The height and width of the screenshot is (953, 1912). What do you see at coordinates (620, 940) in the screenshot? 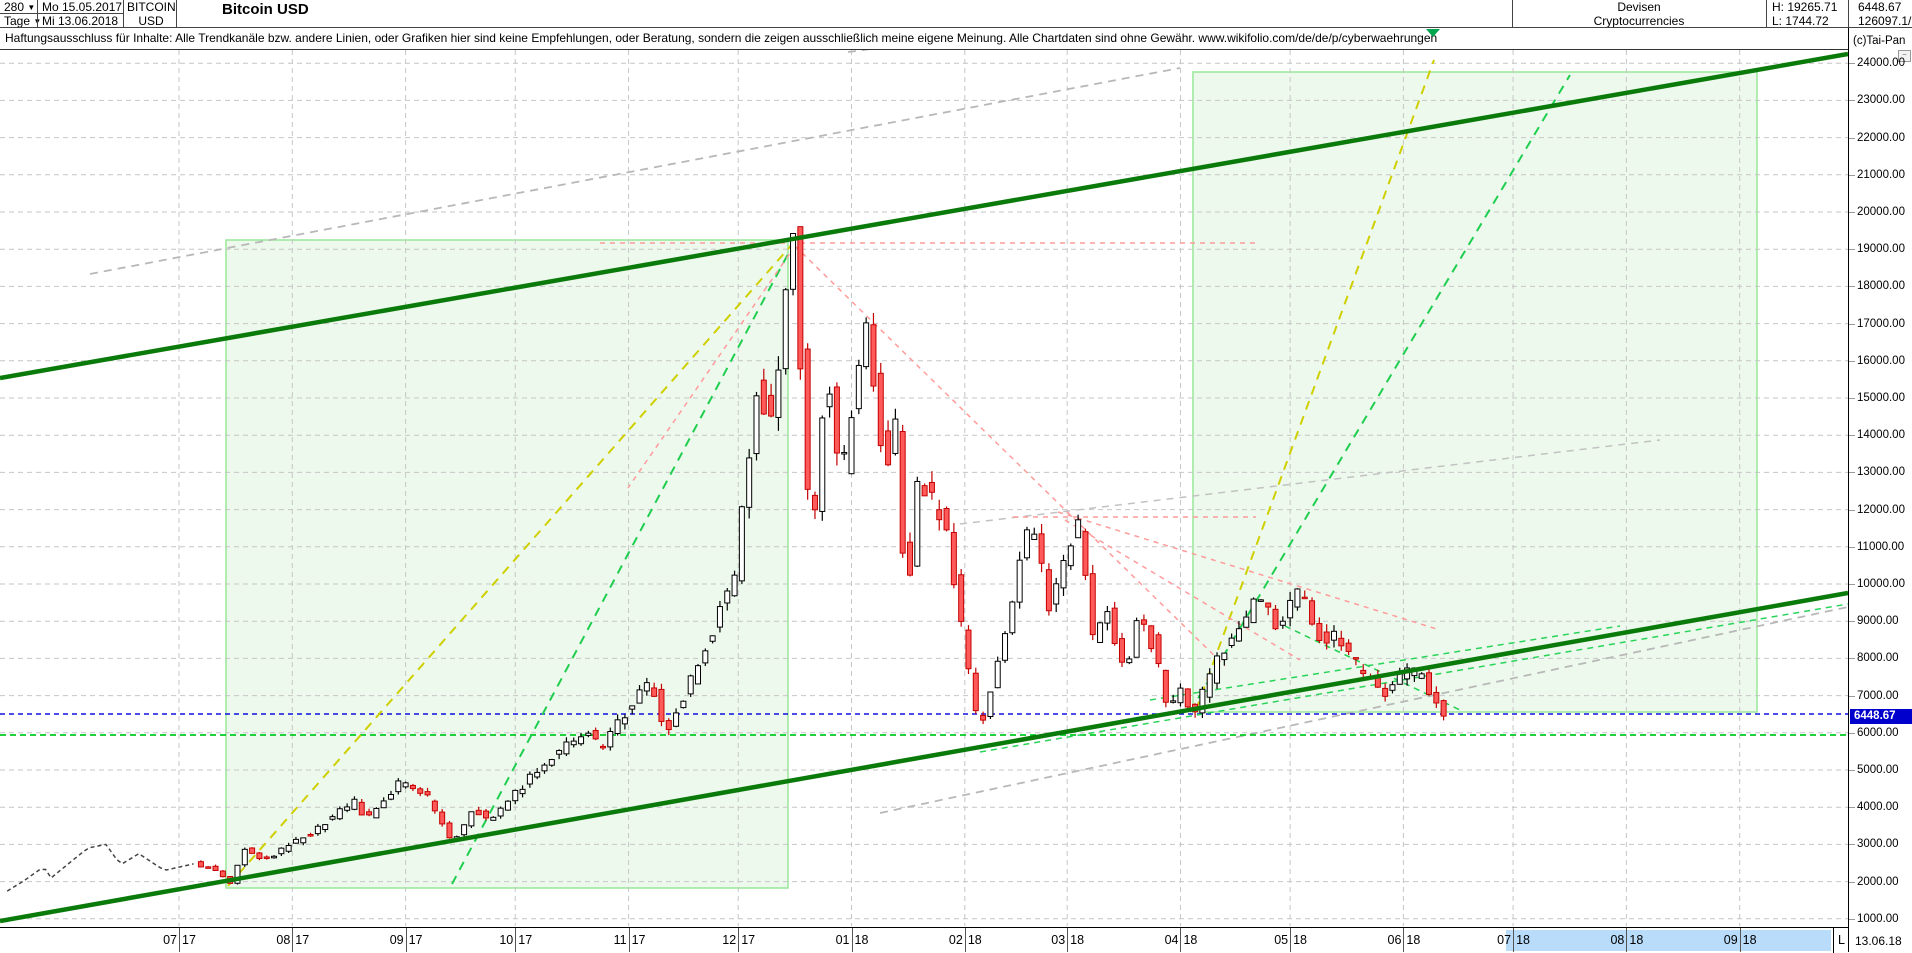
I see `month-label: 11` at bounding box center [620, 940].